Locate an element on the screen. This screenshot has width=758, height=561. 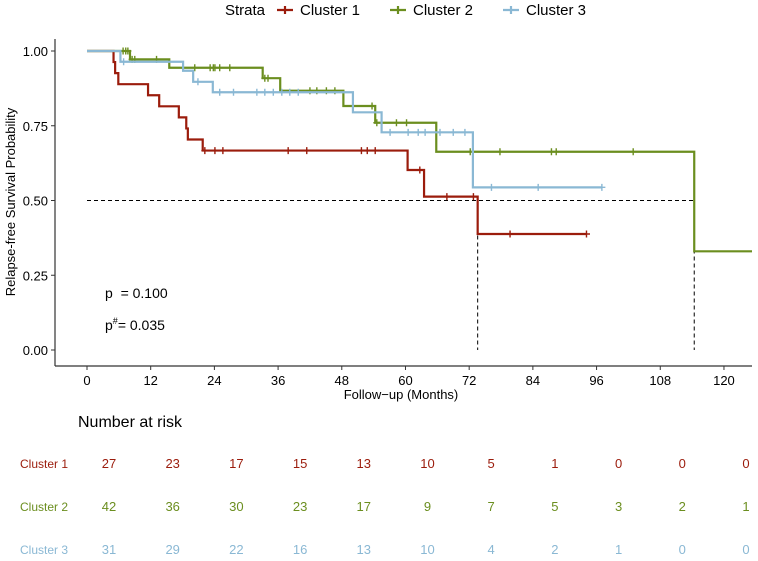
legend-item-1: Cluster 1 is located at coordinates (318, 10).